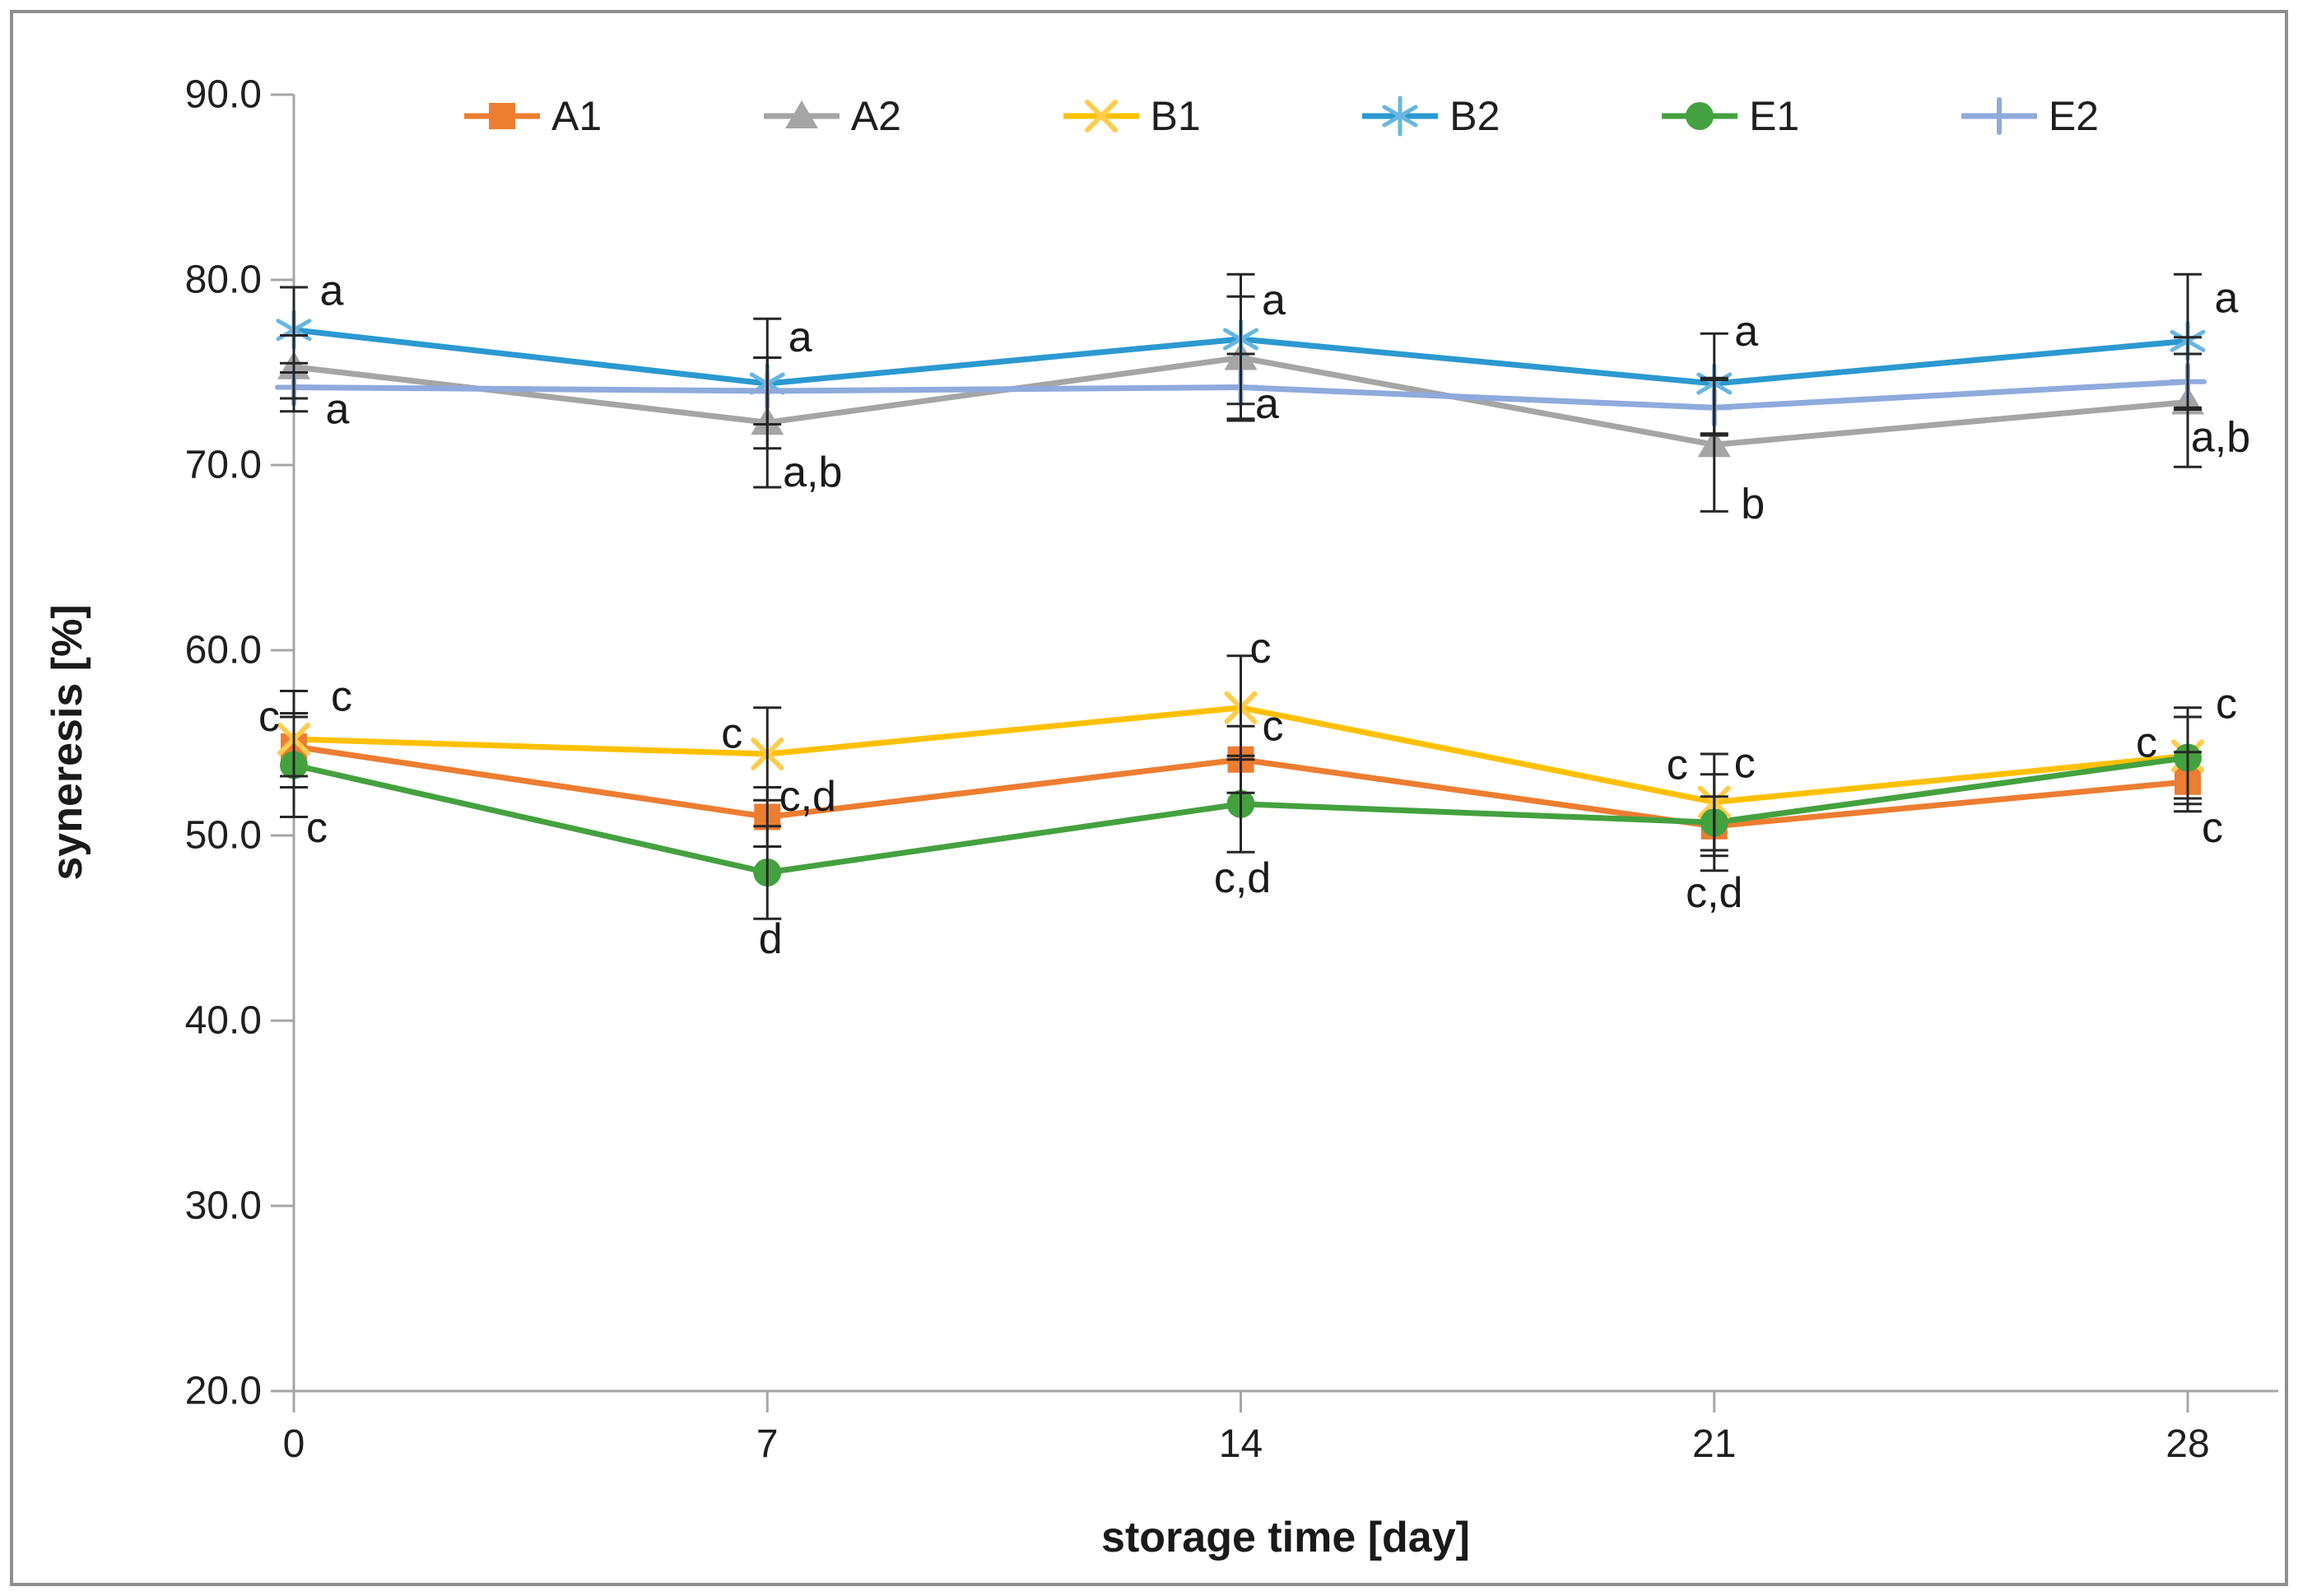 The image size is (2298, 1596). I want to click on x-tick-label: 21, so click(1714, 1444).